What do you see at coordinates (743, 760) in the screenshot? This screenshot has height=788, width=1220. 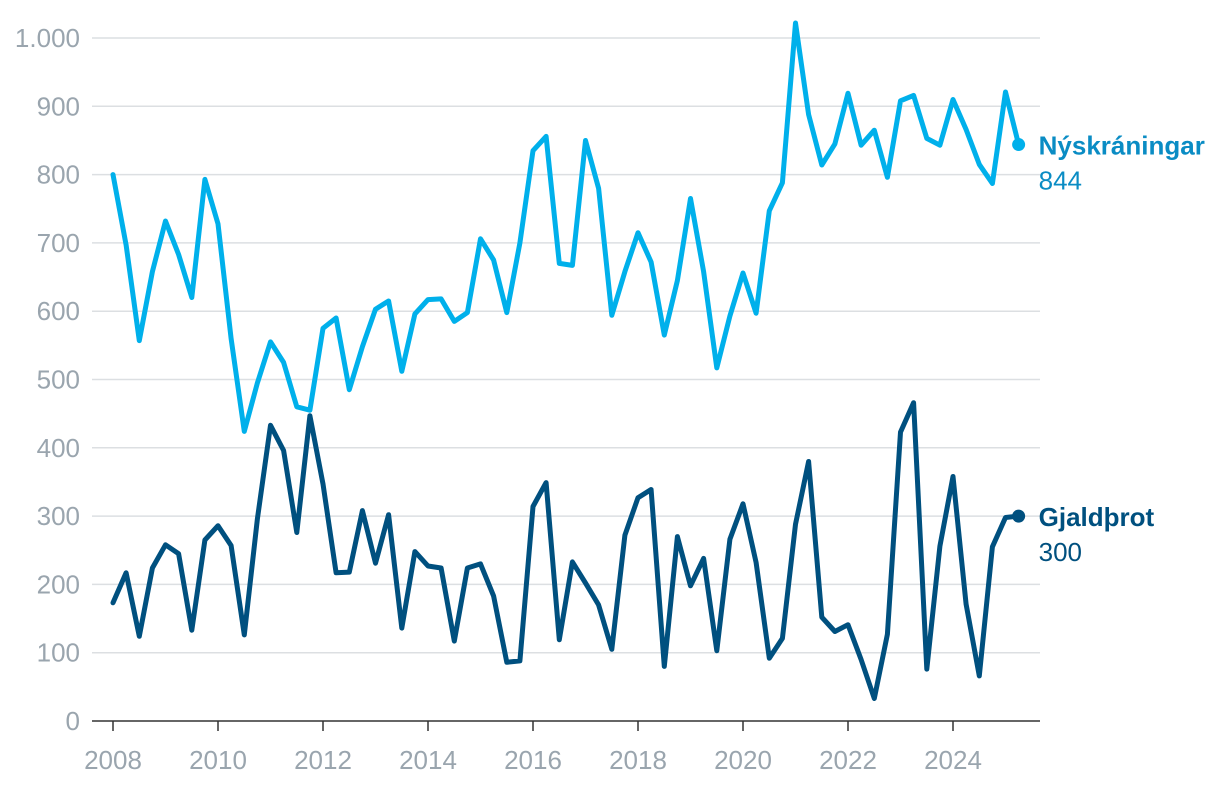 I see `x-tick-label: 2020` at bounding box center [743, 760].